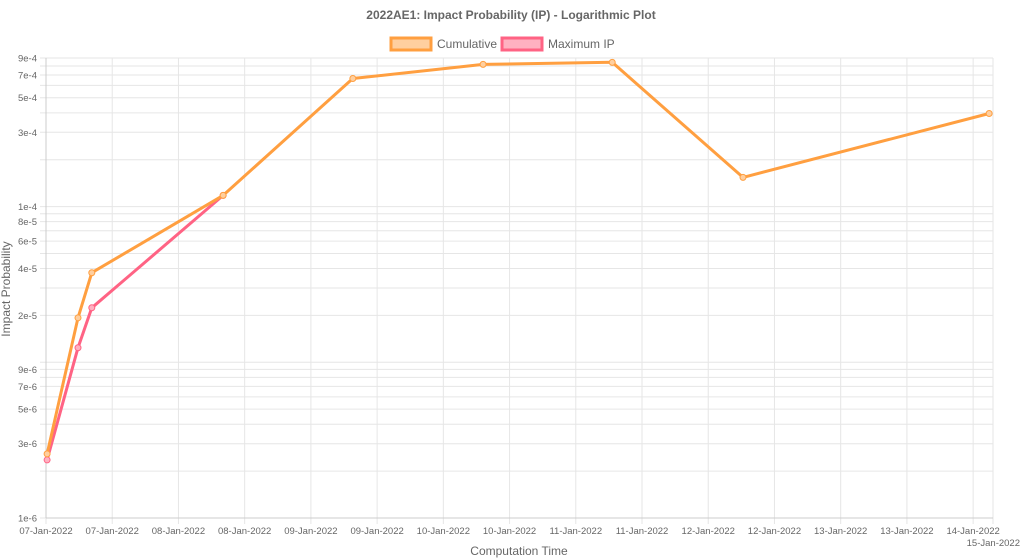 The image size is (1023, 558). Describe the element at coordinates (135, 327) in the screenshot. I see `series-line-maximum-ip` at that location.